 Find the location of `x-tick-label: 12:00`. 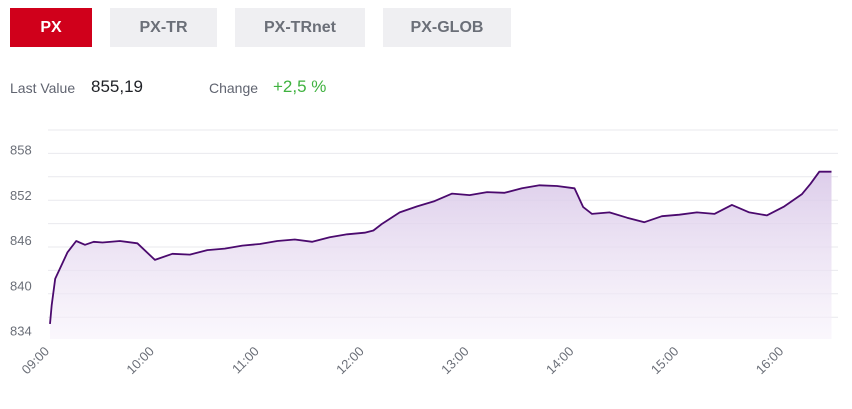

x-tick-label: 12:00 is located at coordinates (350, 361).